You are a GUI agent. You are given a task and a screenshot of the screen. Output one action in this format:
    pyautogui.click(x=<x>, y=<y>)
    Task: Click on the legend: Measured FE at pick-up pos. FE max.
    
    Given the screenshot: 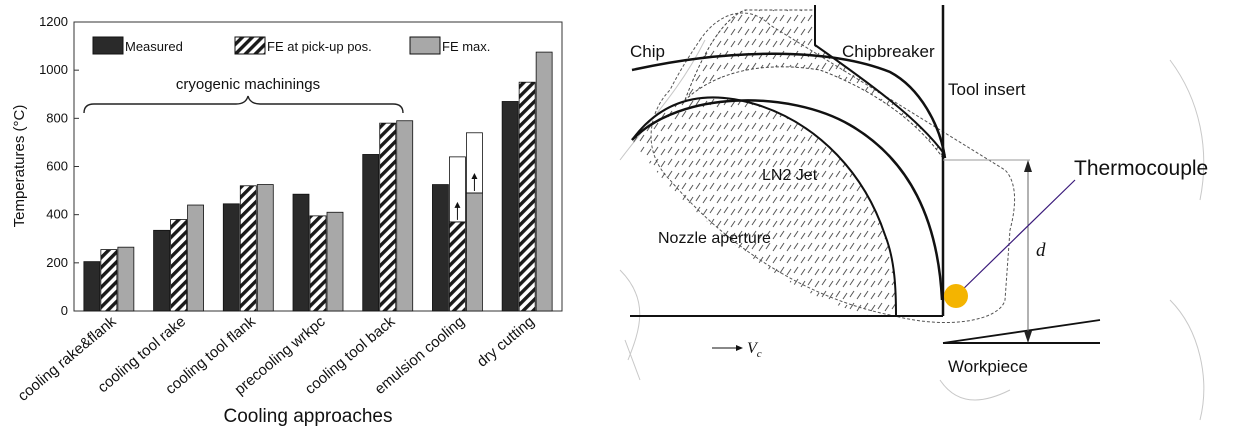 What is the action you would take?
    pyautogui.click(x=291, y=45)
    